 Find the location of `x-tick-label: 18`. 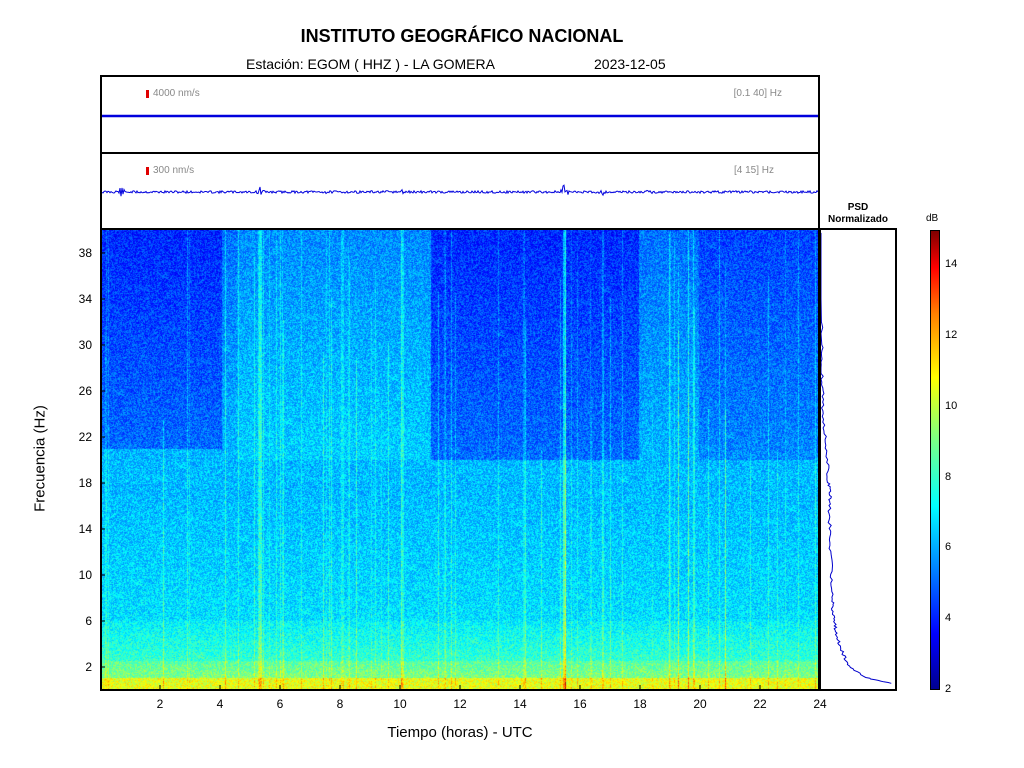

x-tick-label: 18 is located at coordinates (640, 704).